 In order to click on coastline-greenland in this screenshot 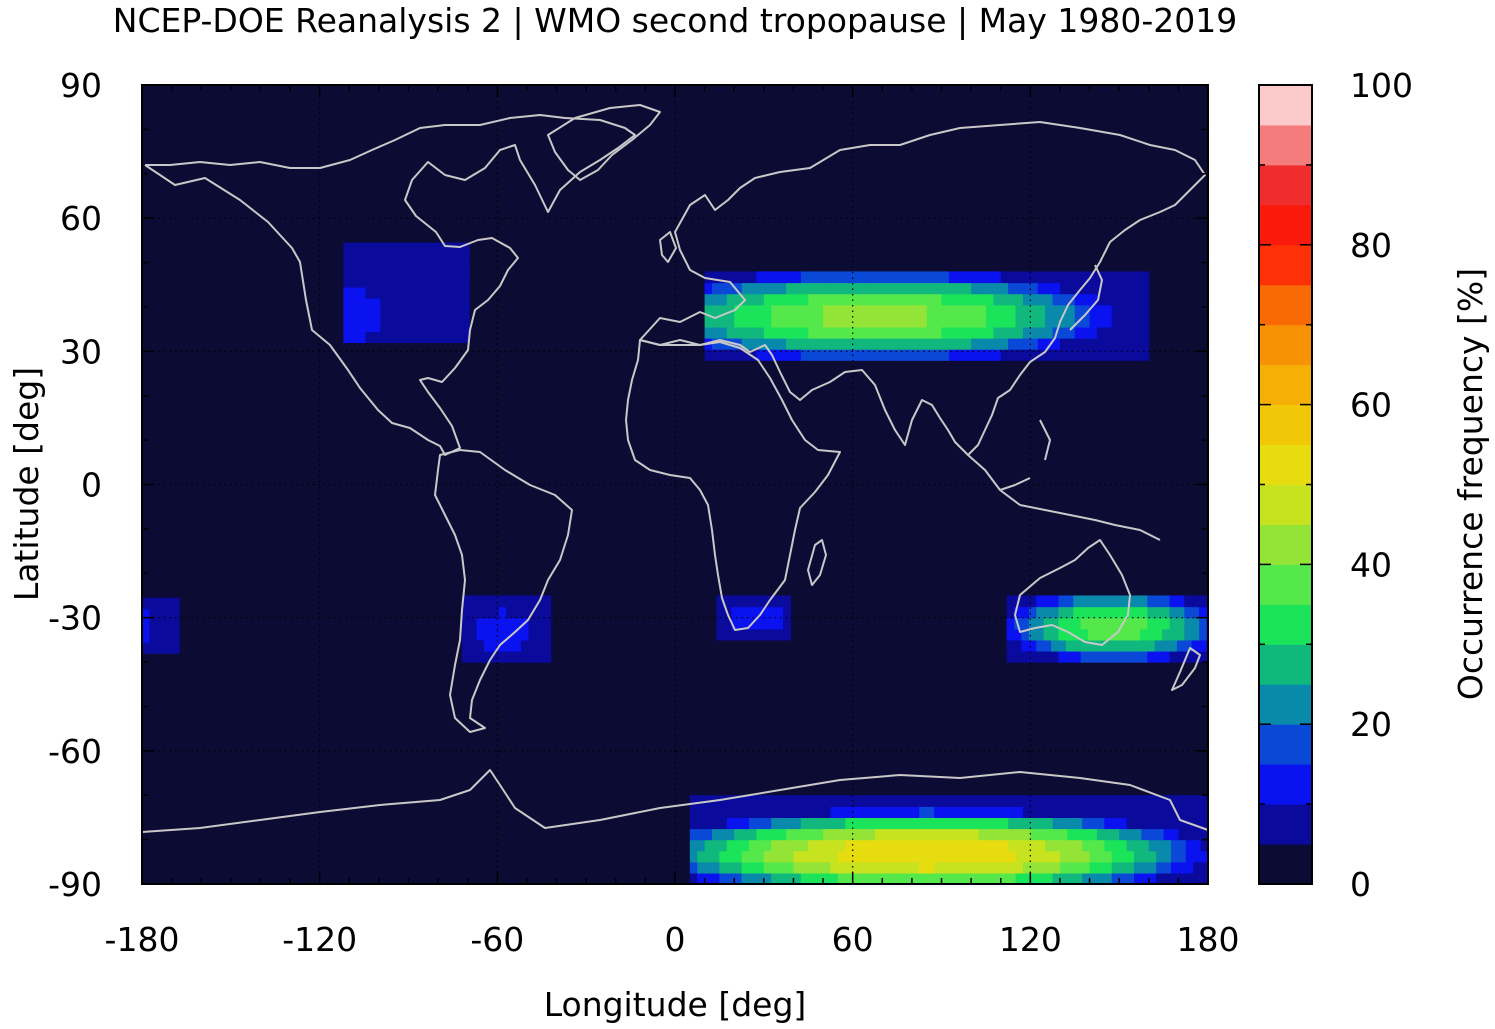, I will do `click(604, 142)`.